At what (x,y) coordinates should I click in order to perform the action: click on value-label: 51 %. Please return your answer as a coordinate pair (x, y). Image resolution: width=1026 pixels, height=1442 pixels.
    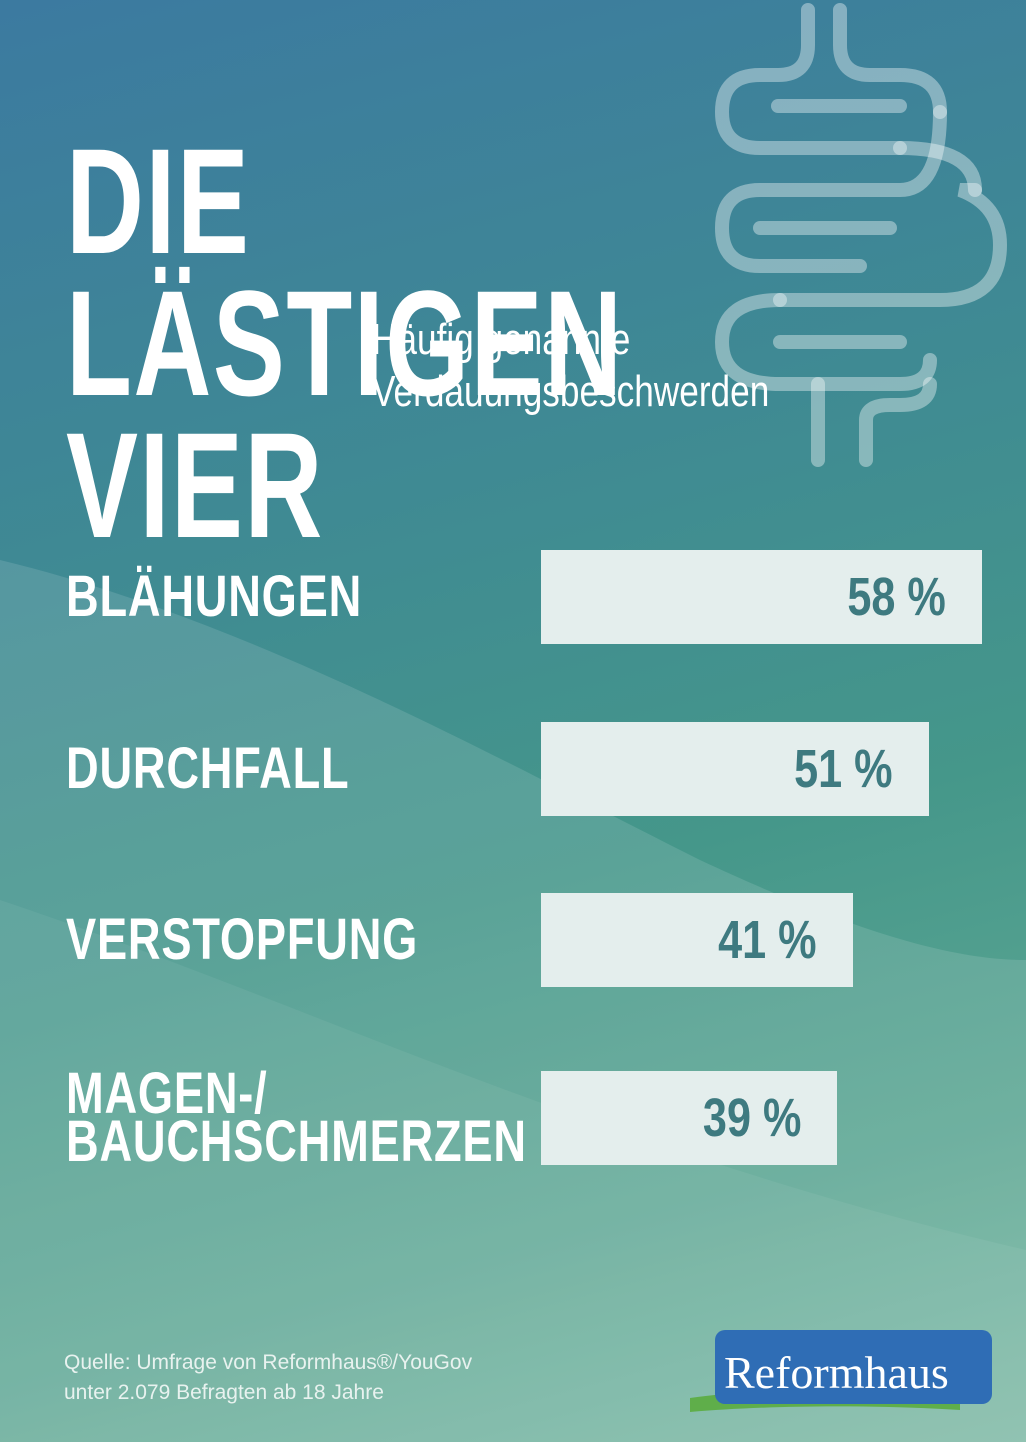
    Looking at the image, I should click on (843, 769).